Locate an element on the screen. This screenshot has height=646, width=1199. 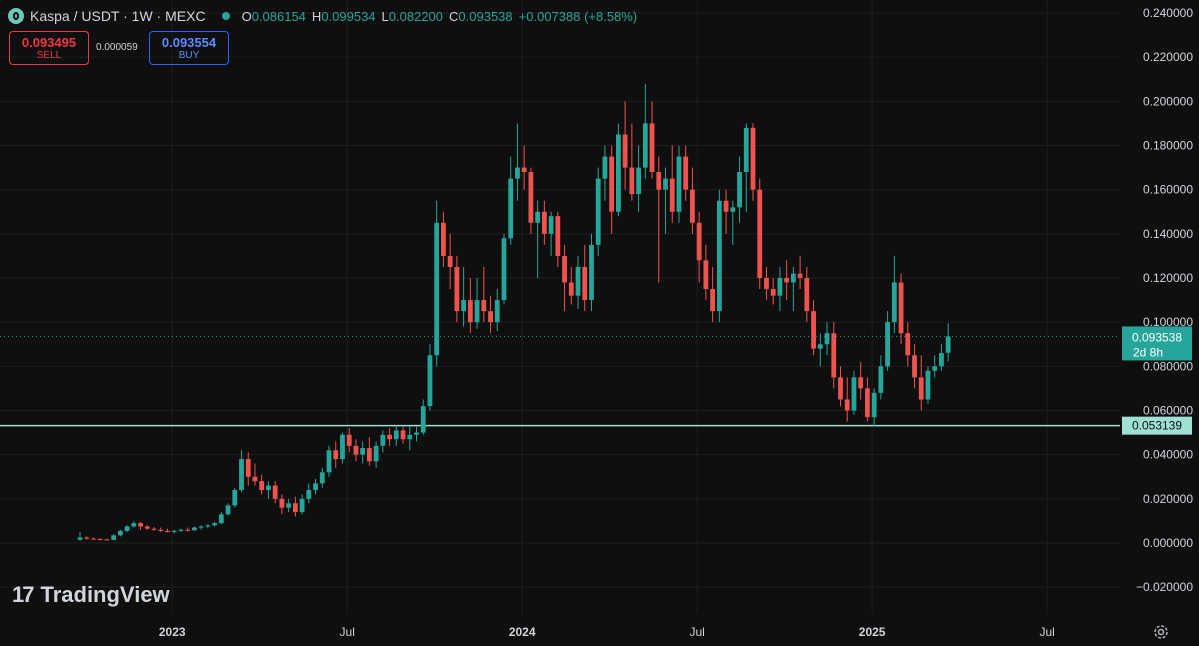
price-tick-label: 0.060000 is located at coordinates (1168, 411).